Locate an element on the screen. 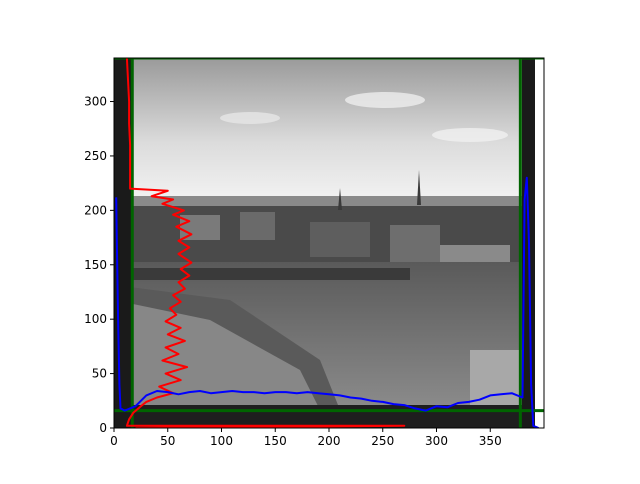 The image size is (640, 484). y-tick-label: 0 is located at coordinates (103, 428).